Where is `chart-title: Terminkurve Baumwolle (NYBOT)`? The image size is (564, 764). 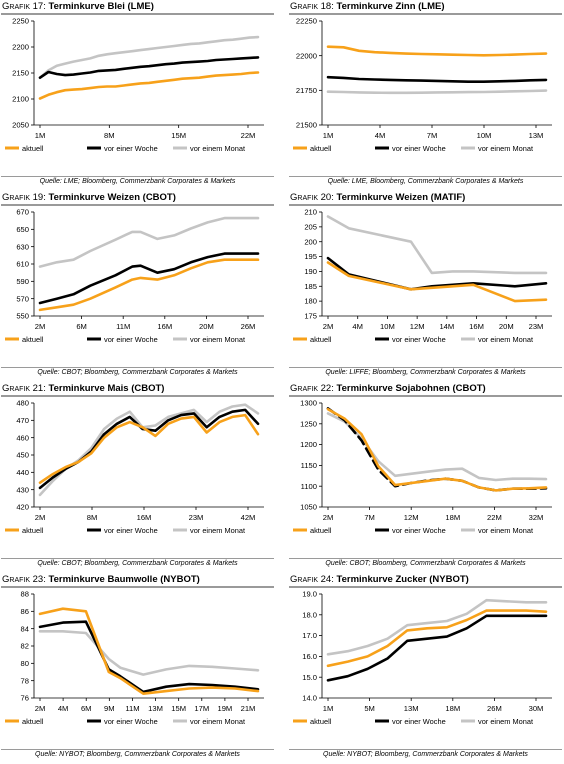 chart-title: Terminkurve Baumwolle (NYBOT) is located at coordinates (124, 579).